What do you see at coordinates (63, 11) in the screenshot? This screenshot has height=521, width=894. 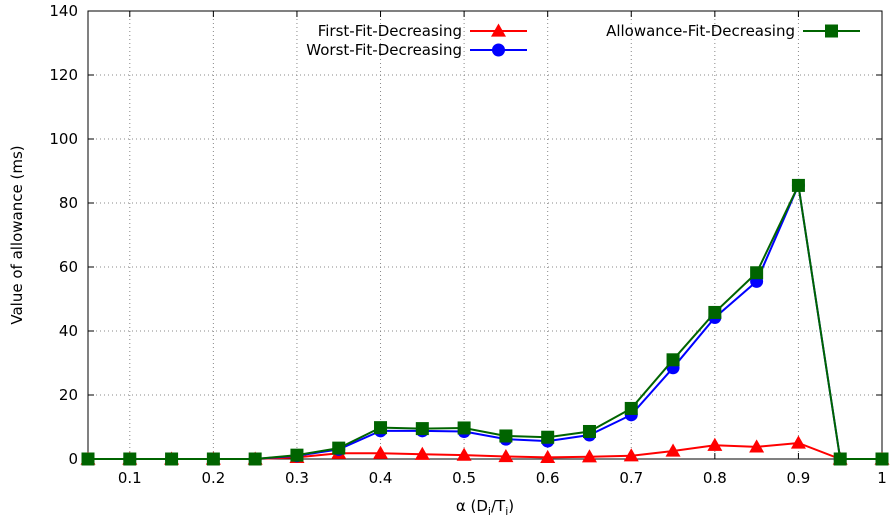 I see `y-tick-label: 140` at bounding box center [63, 11].